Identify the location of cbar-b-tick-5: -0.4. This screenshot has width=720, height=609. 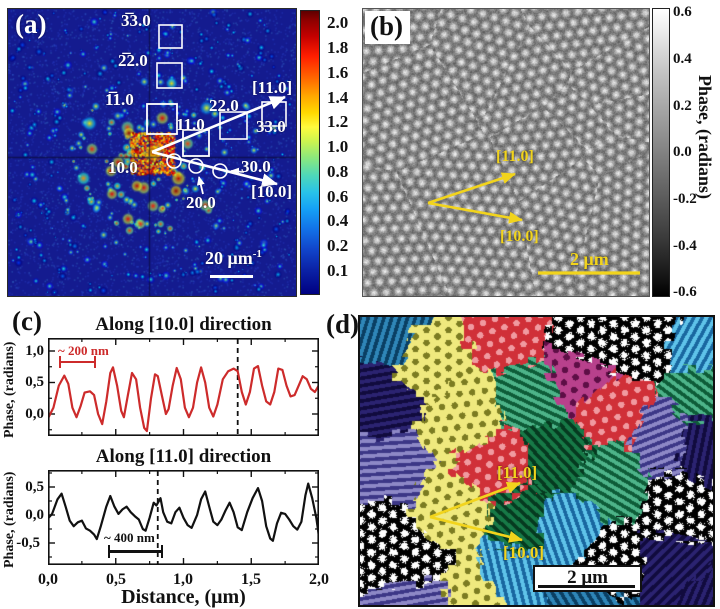
(685, 246).